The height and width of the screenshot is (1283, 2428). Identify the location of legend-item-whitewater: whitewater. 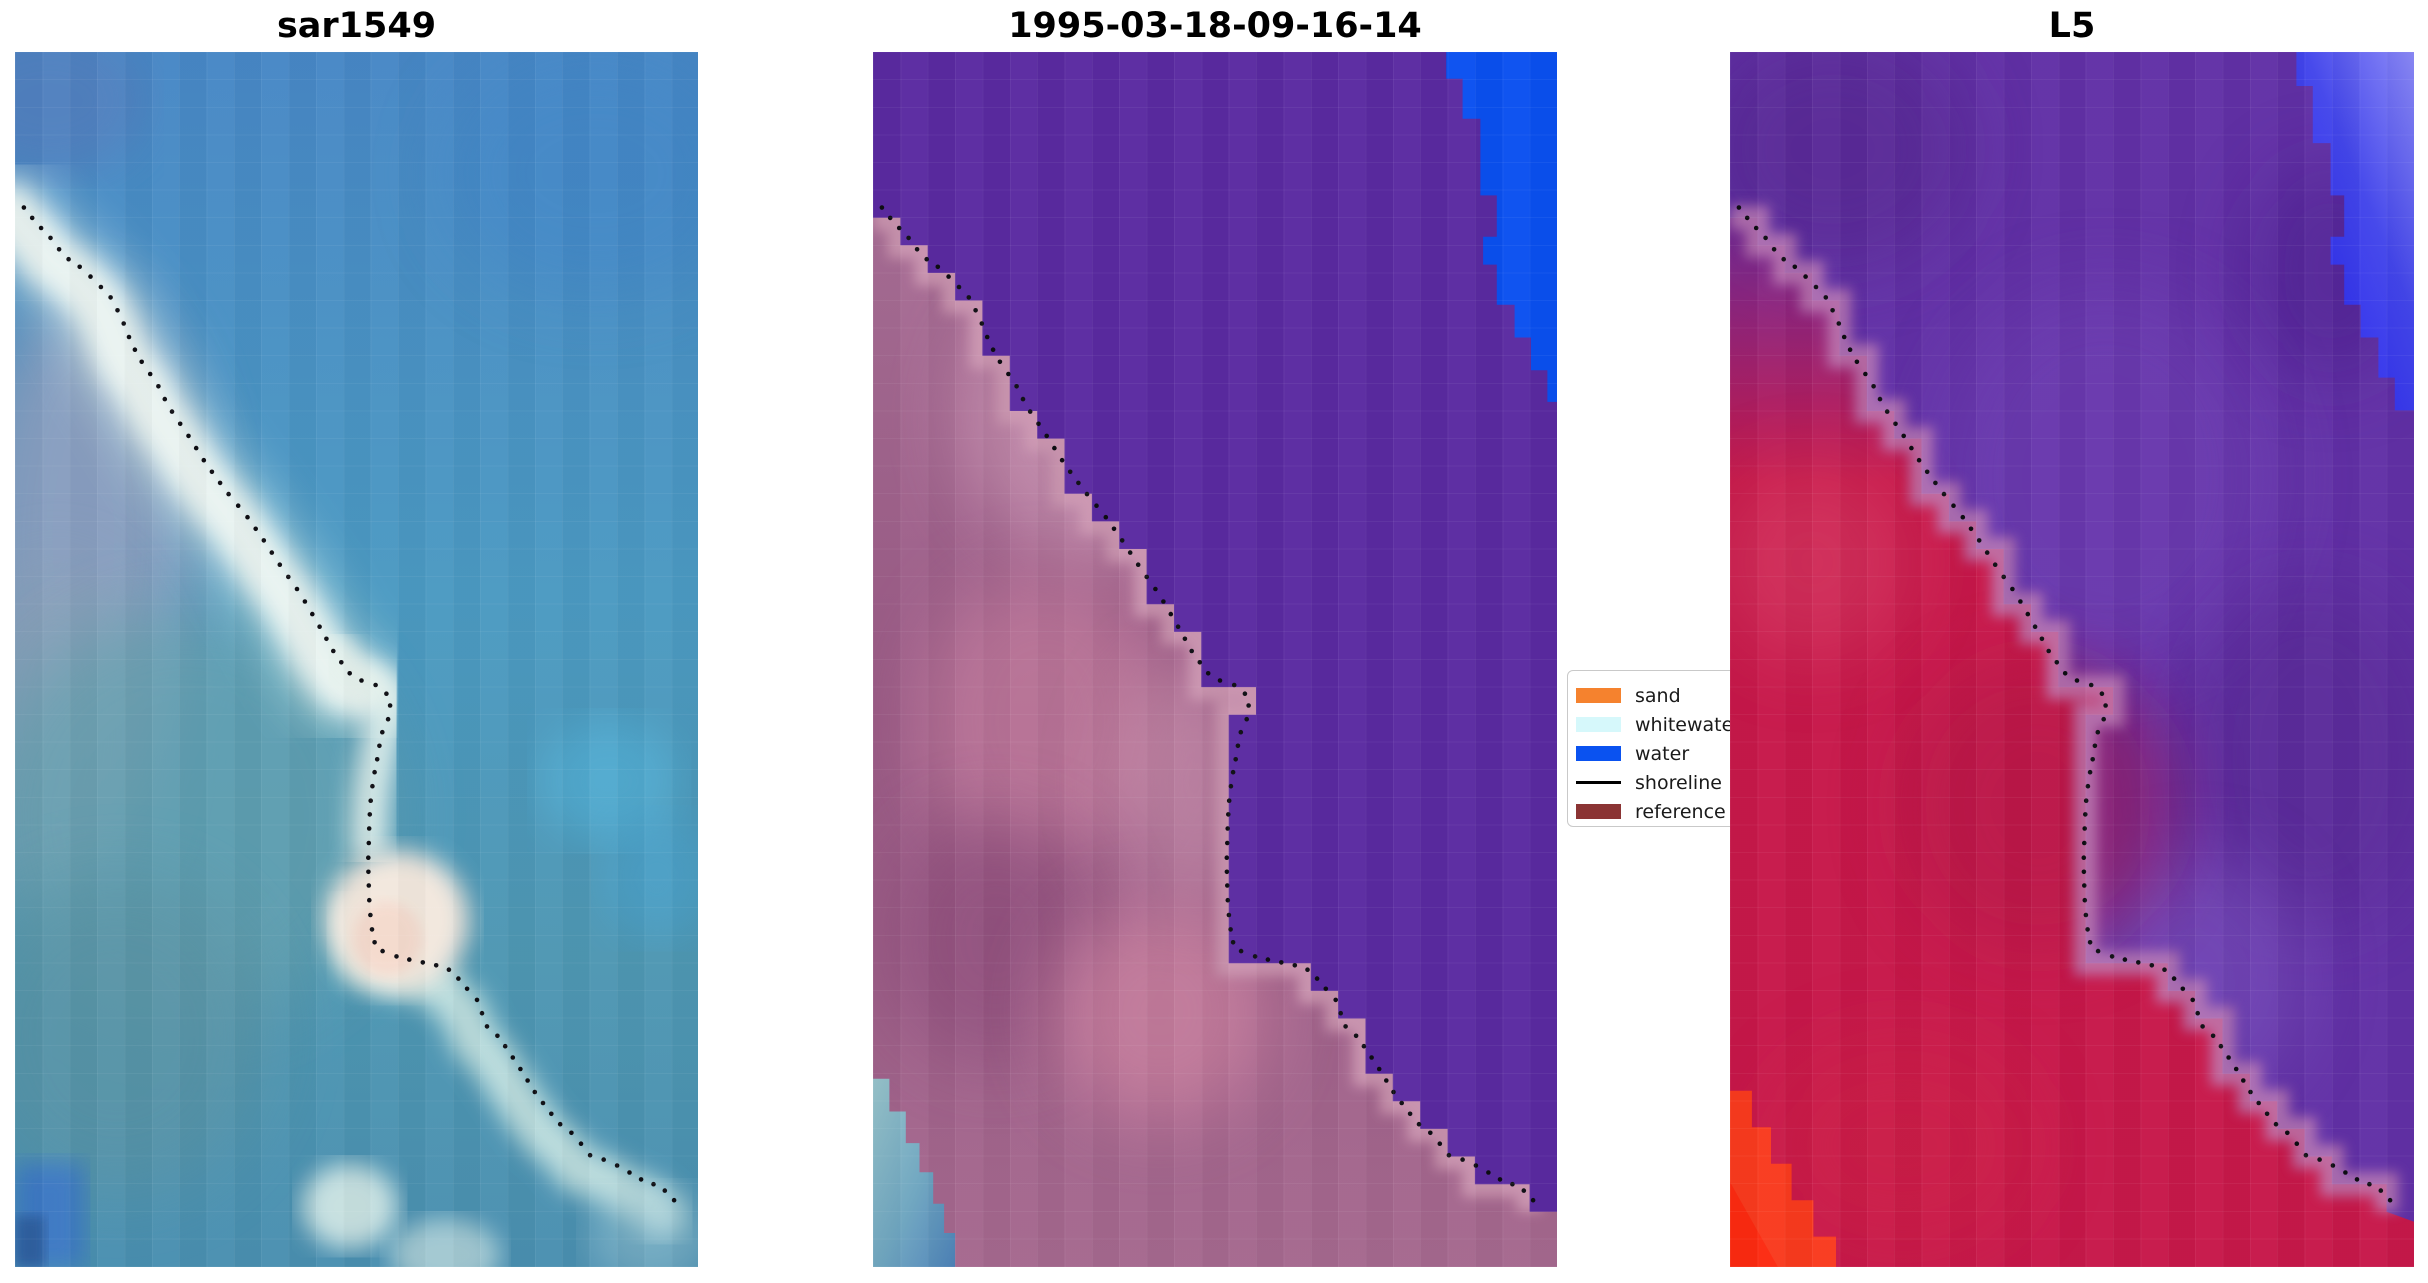
(1676, 724).